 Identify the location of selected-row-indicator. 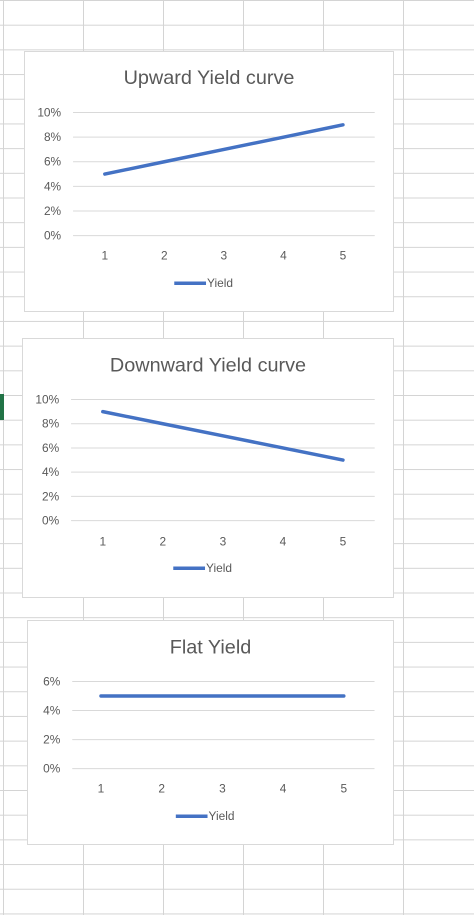
(2, 407).